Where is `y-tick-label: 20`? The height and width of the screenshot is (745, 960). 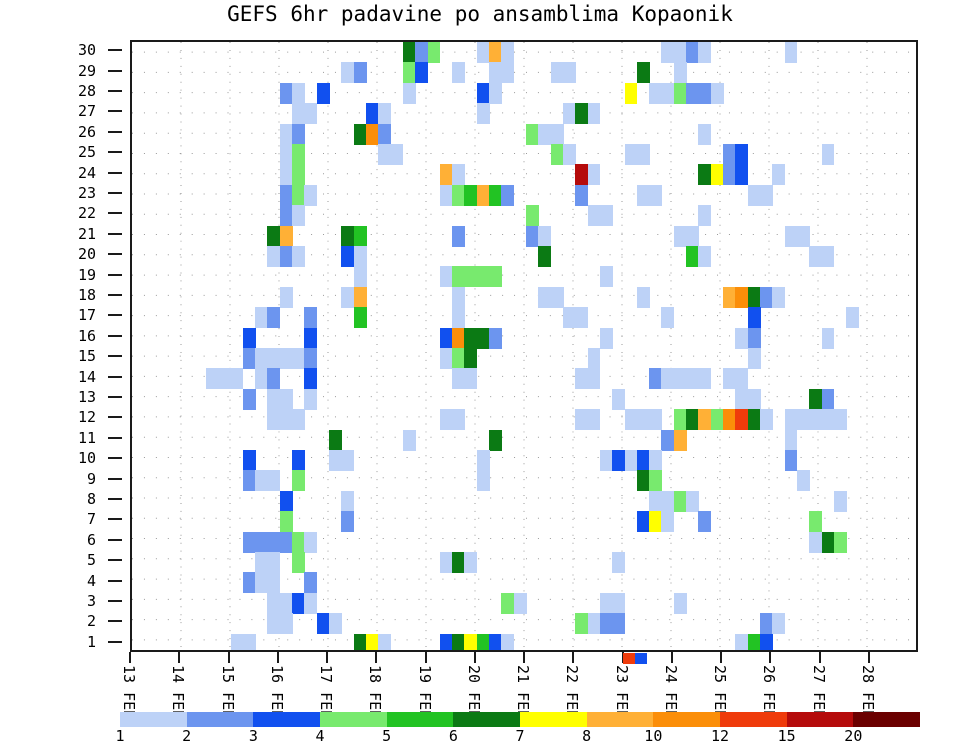 y-tick-label: 20 is located at coordinates (86, 254).